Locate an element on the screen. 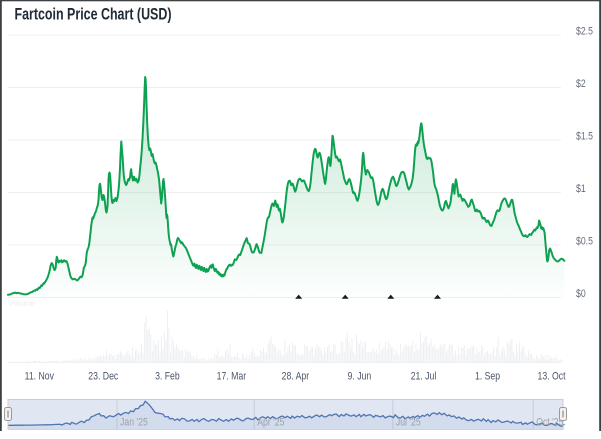 This screenshot has height=439, width=601. svg-text: 21. Jul is located at coordinates (424, 377).